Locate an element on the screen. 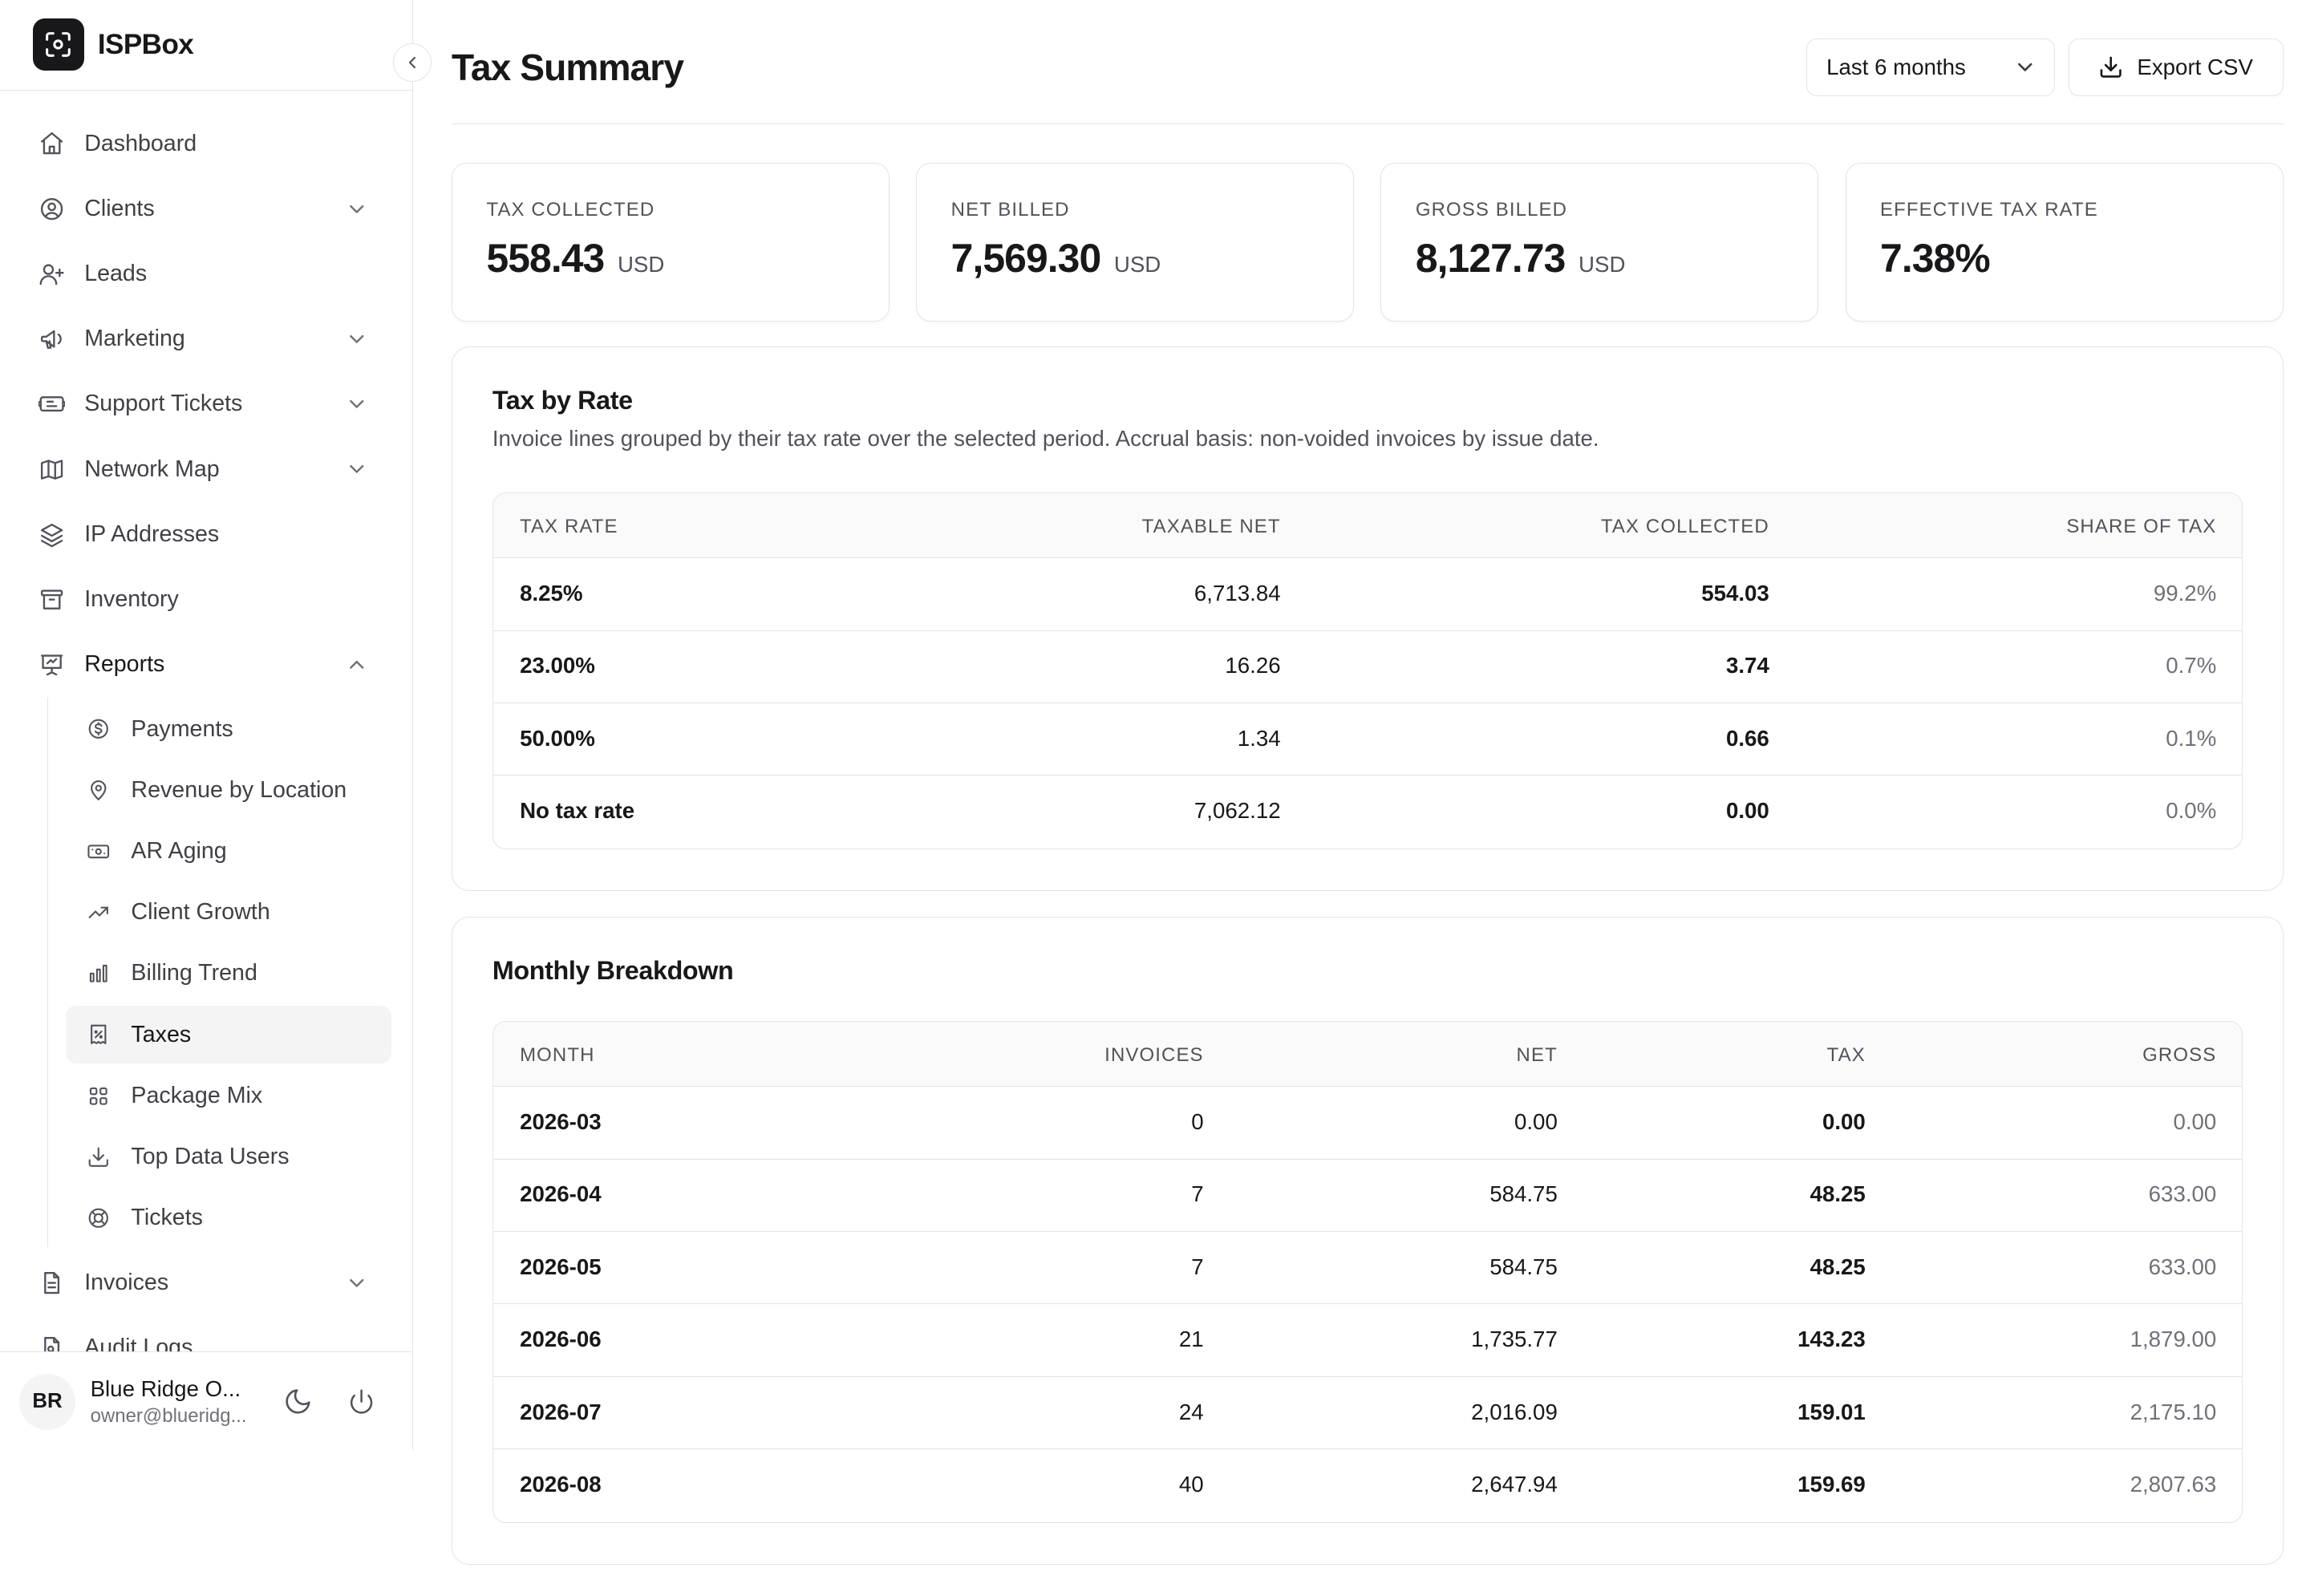 The width and height of the screenshot is (2310, 1596). date-range-select: Last 6 months is located at coordinates (1931, 67).